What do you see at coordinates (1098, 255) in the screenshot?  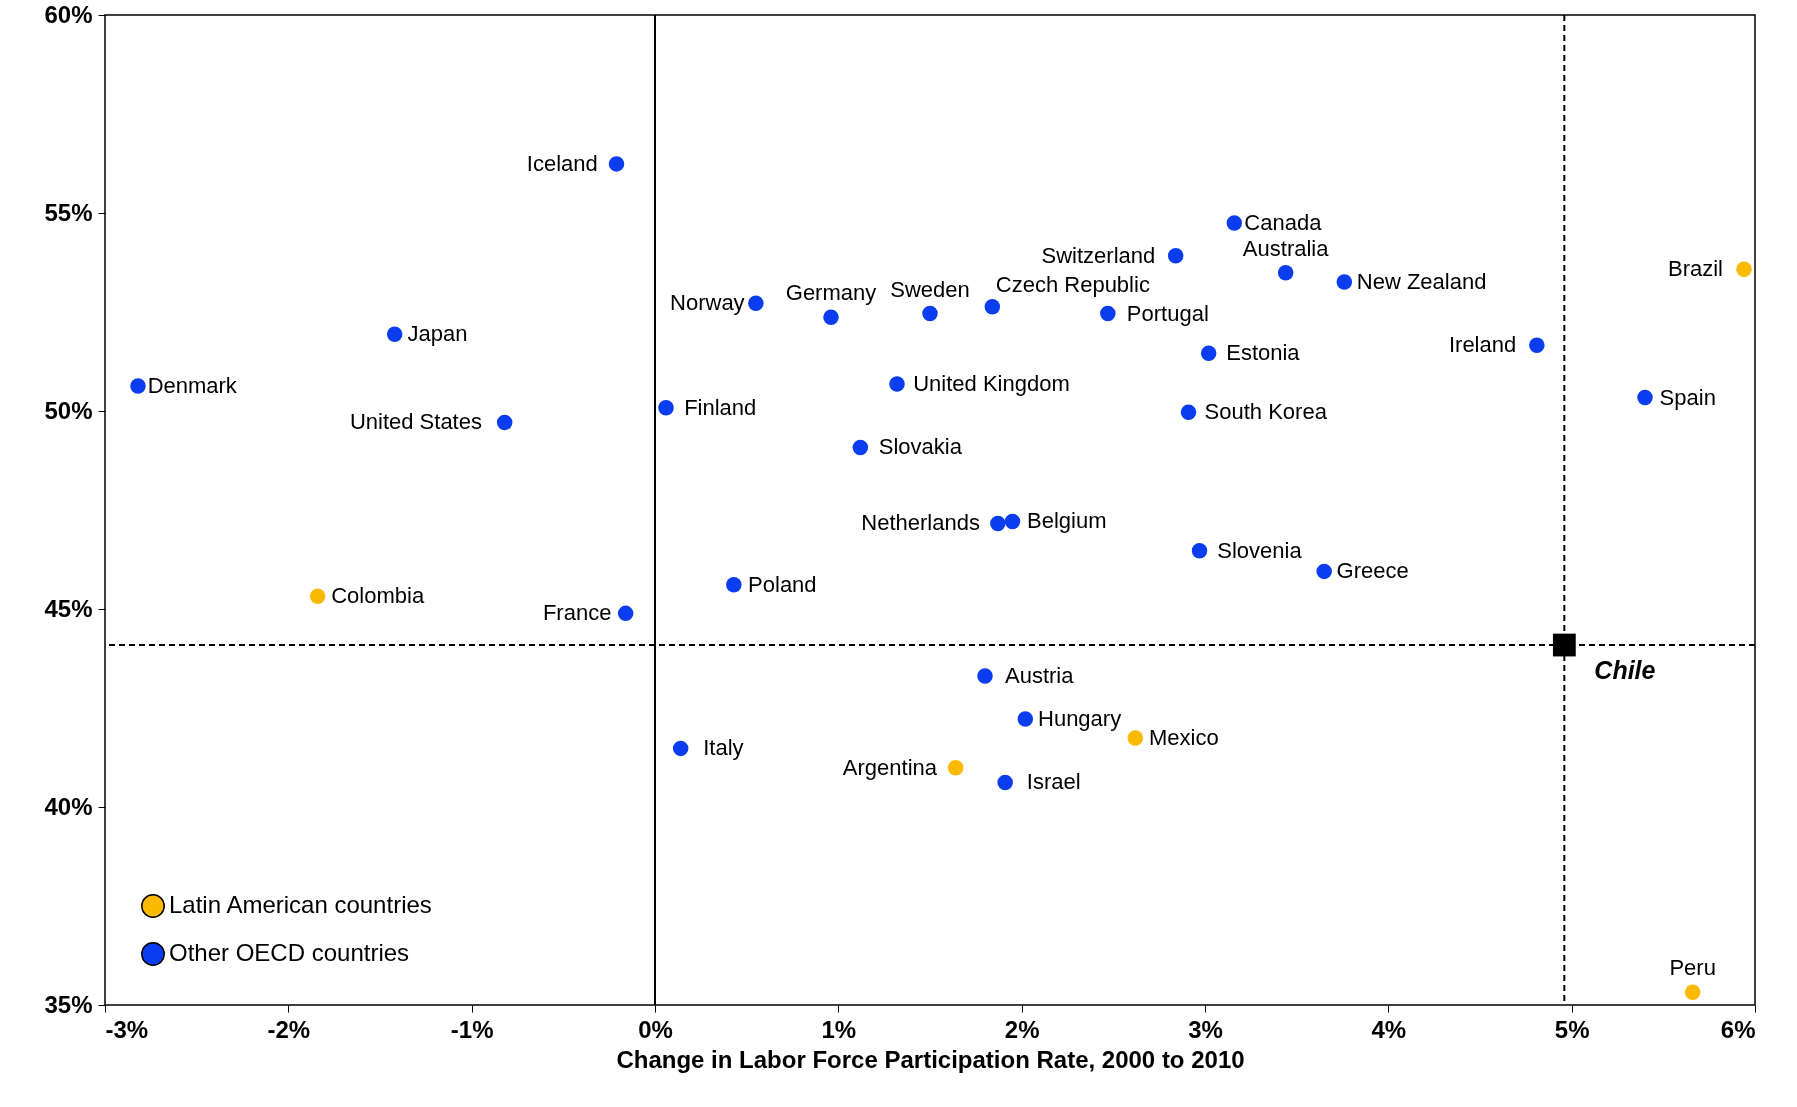 I see `annotation: Switzerland` at bounding box center [1098, 255].